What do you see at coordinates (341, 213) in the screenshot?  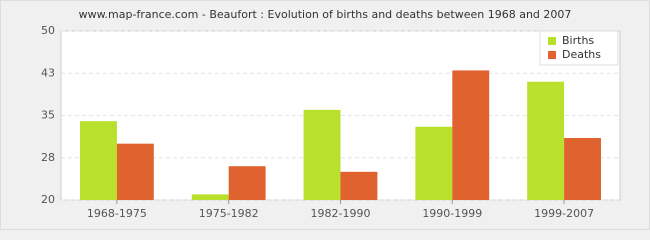 I see `x-tick-label: 1982-1990` at bounding box center [341, 213].